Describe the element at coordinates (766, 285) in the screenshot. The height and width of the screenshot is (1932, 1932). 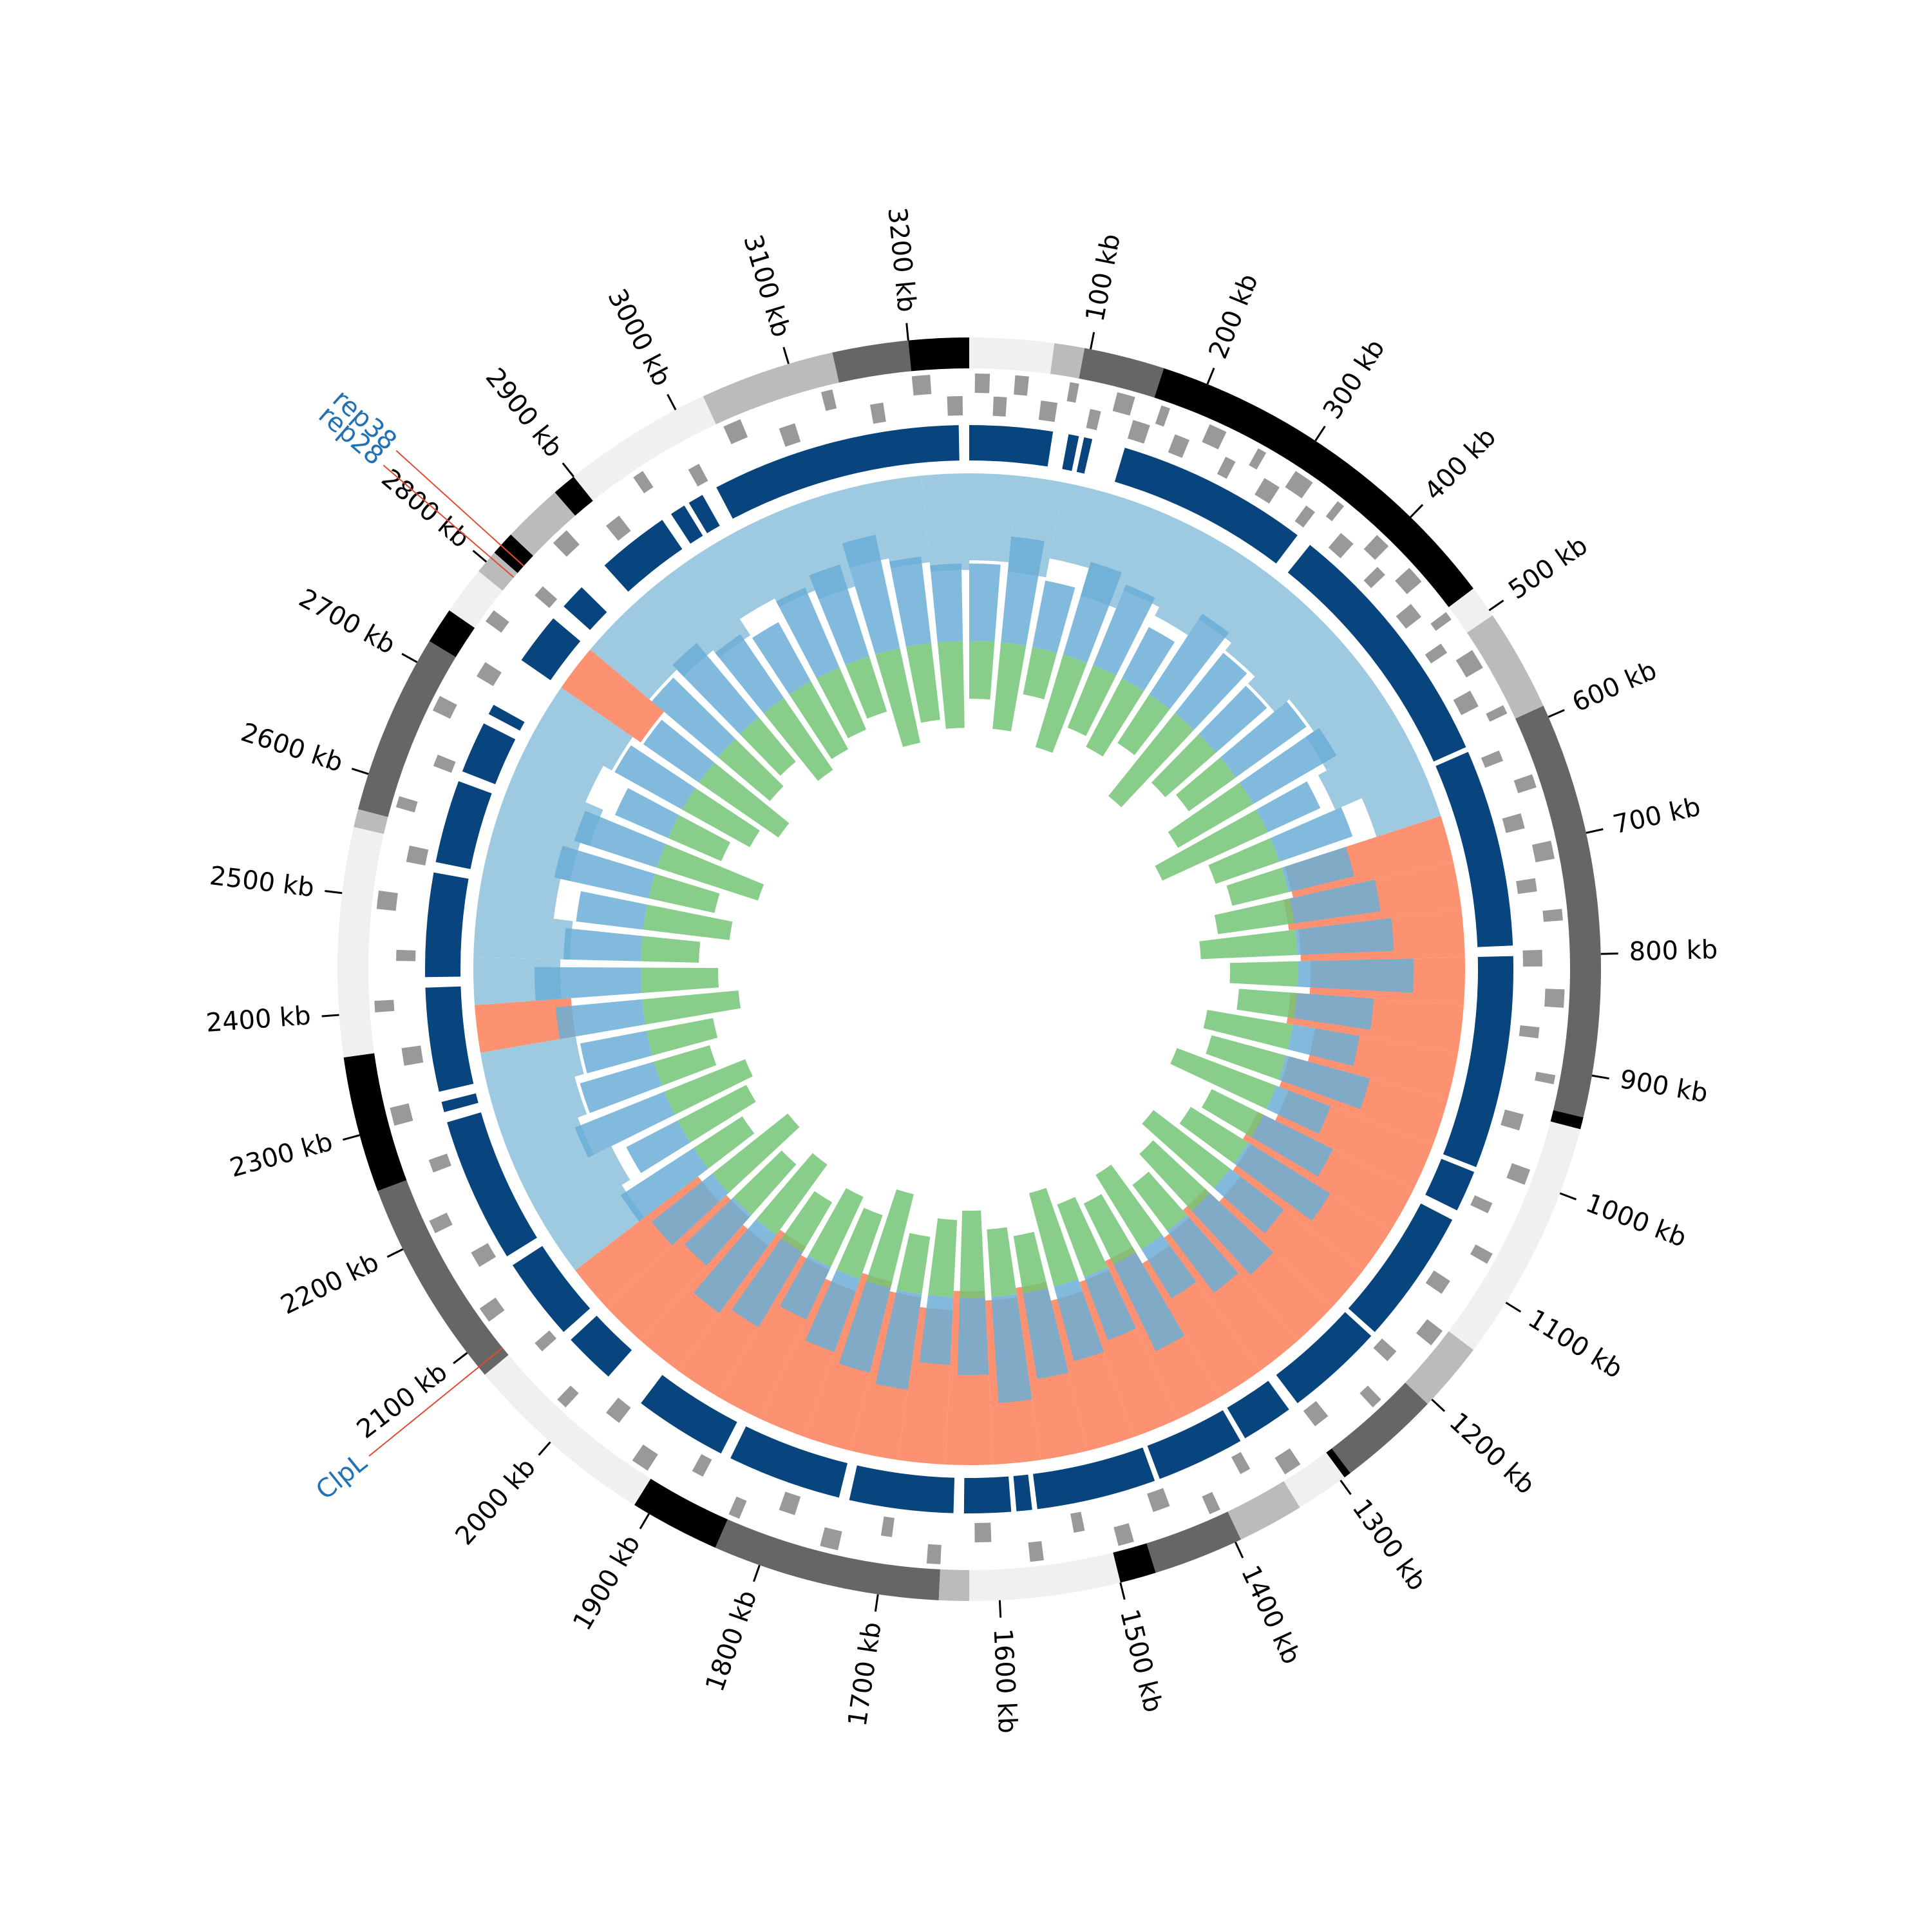
I see `tick-label: 3100 kb` at that location.